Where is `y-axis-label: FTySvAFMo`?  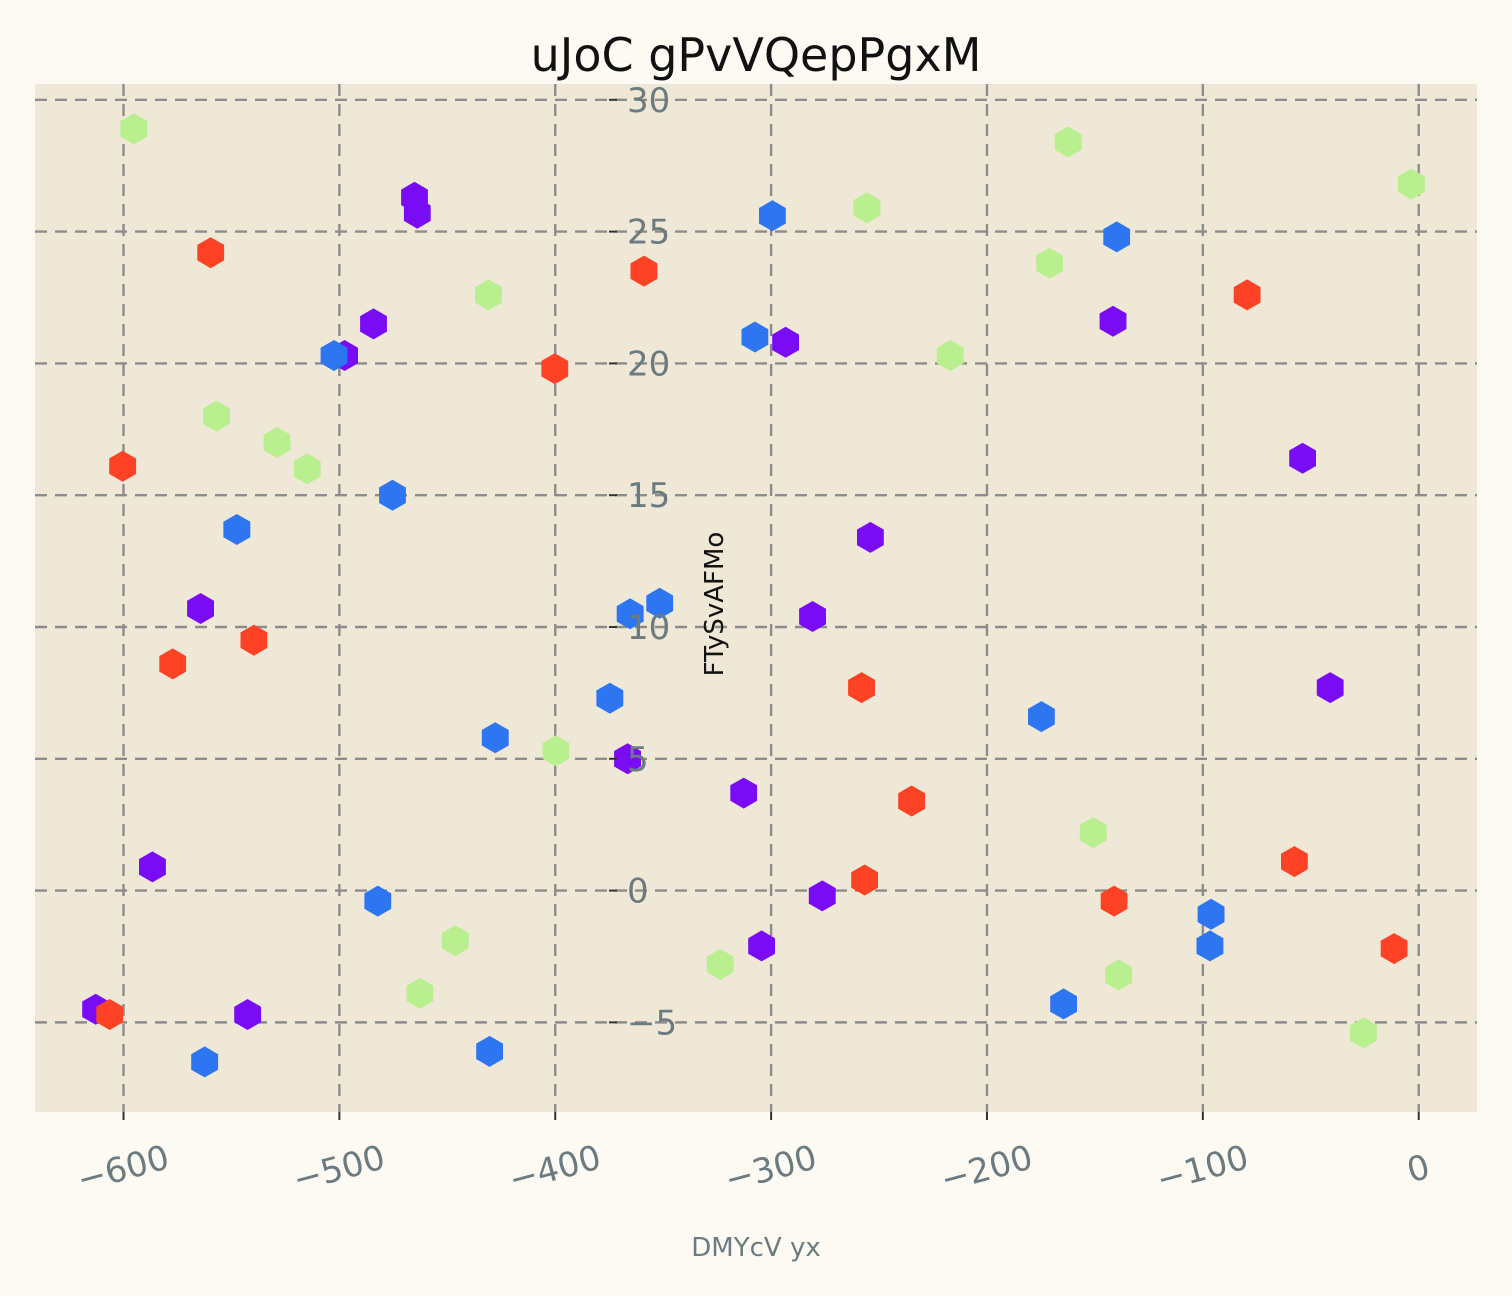
y-axis-label: FTySvAFMo is located at coordinates (715, 604).